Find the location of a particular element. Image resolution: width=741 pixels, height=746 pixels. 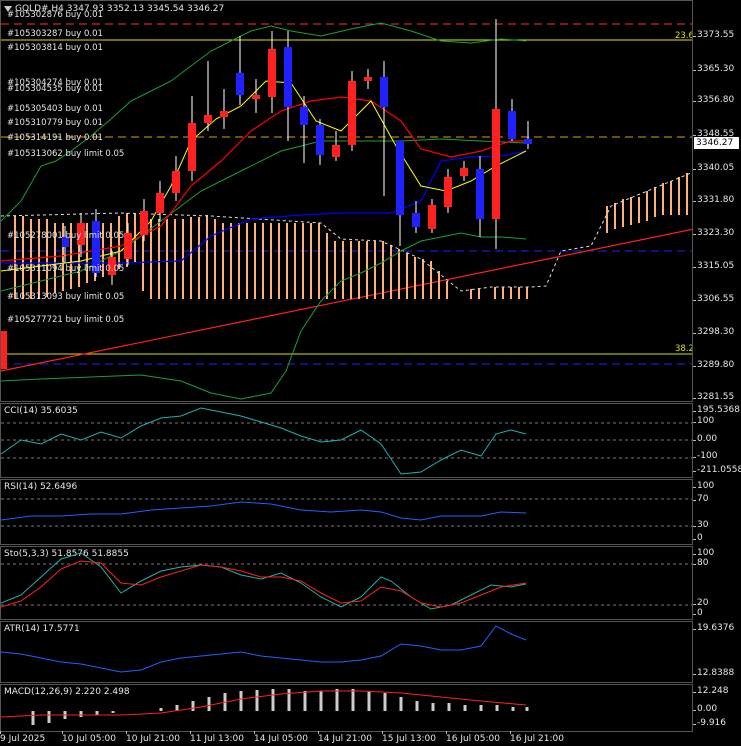

rsi-tick: 70 is located at coordinates (700, 499).